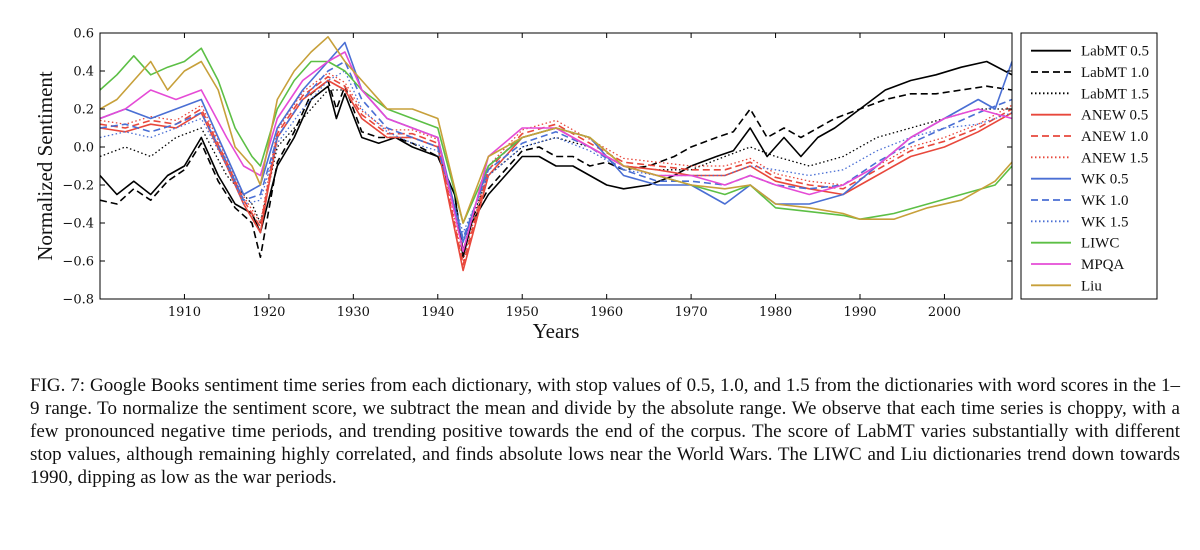 The width and height of the screenshot is (1200, 550). I want to click on y-tick-label: −0.4, so click(78, 224).